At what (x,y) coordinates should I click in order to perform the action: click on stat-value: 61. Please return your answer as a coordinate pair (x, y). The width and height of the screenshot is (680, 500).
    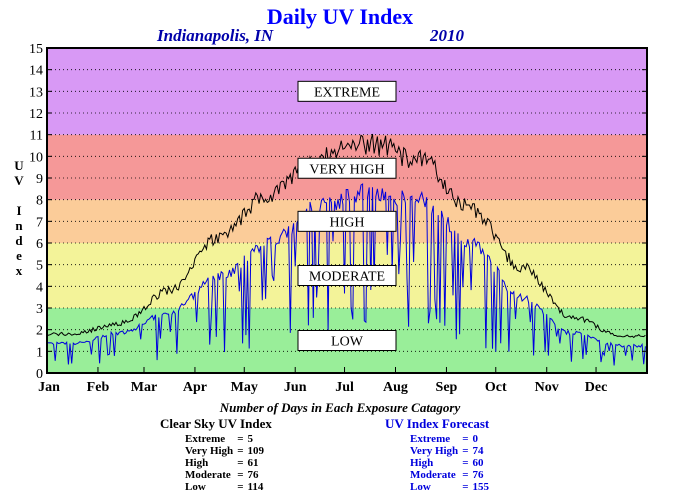
    Looking at the image, I should click on (253, 463).